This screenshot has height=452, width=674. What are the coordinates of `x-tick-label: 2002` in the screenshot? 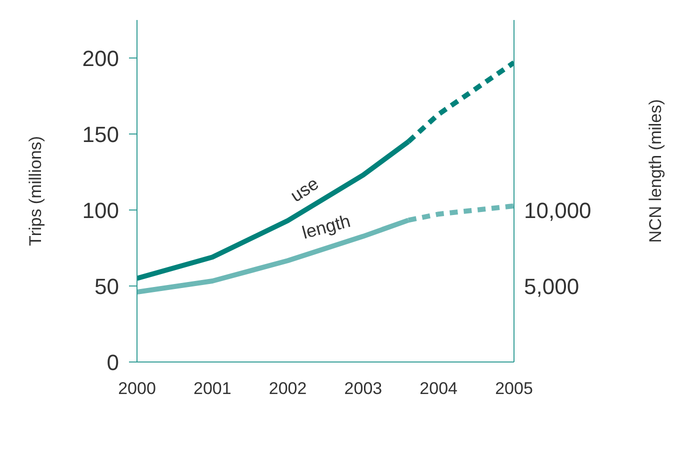 It's located at (287, 388).